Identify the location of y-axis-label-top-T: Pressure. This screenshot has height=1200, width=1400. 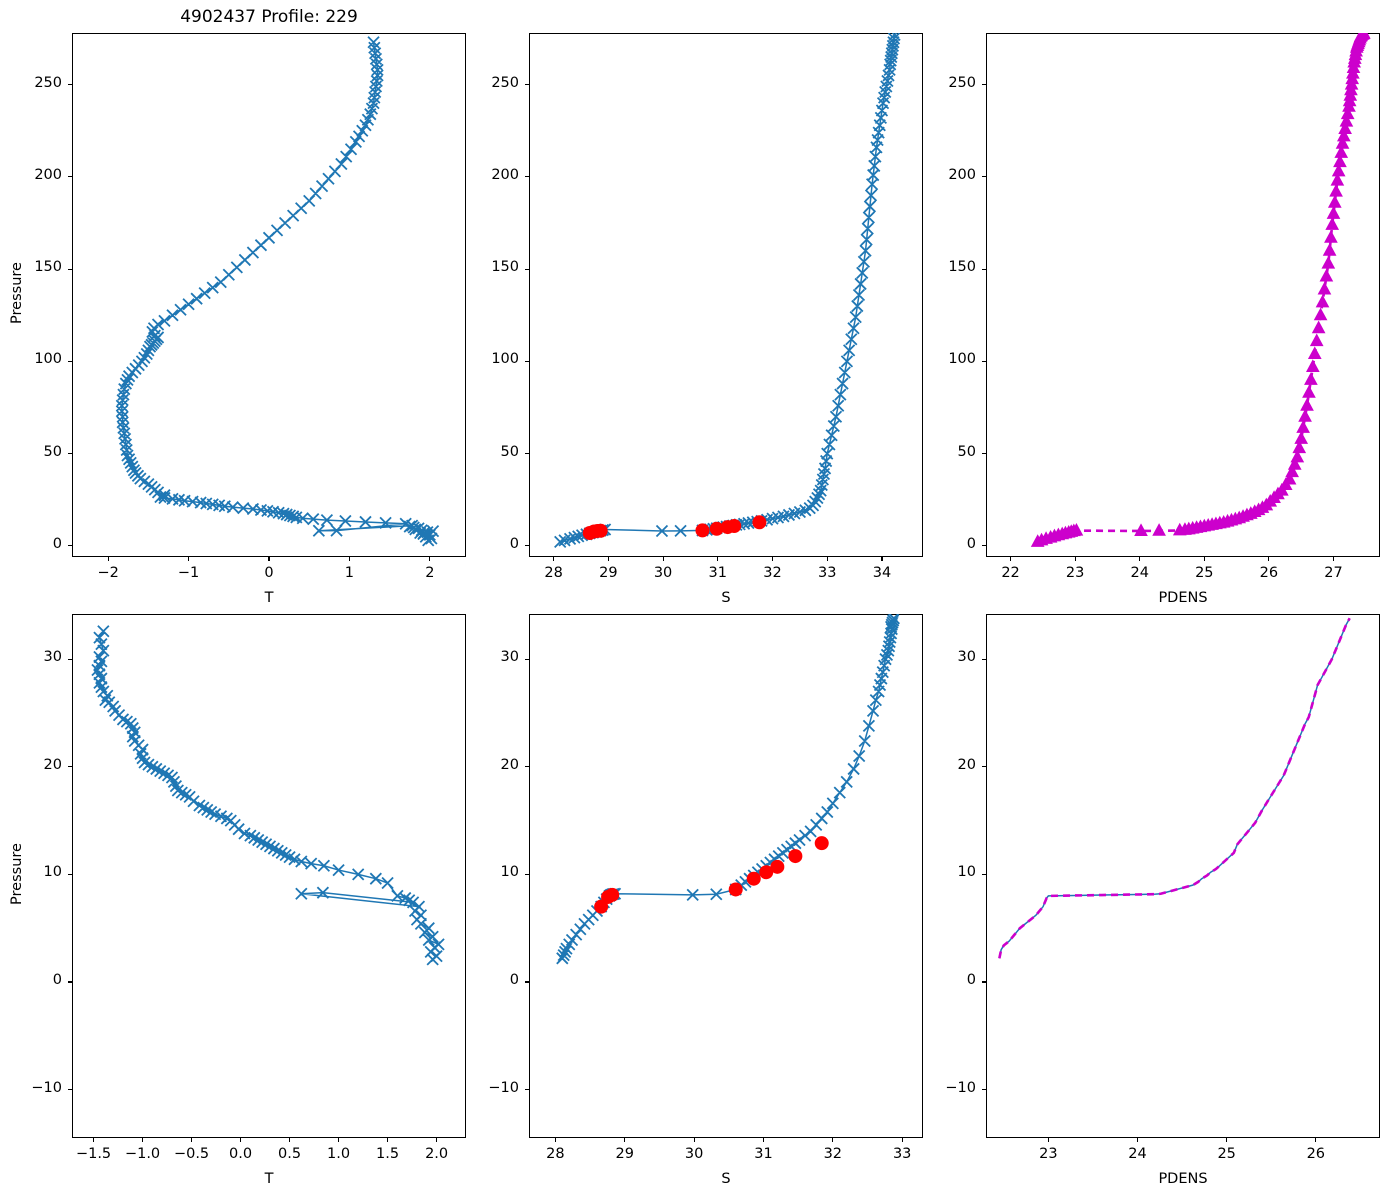
(17, 293).